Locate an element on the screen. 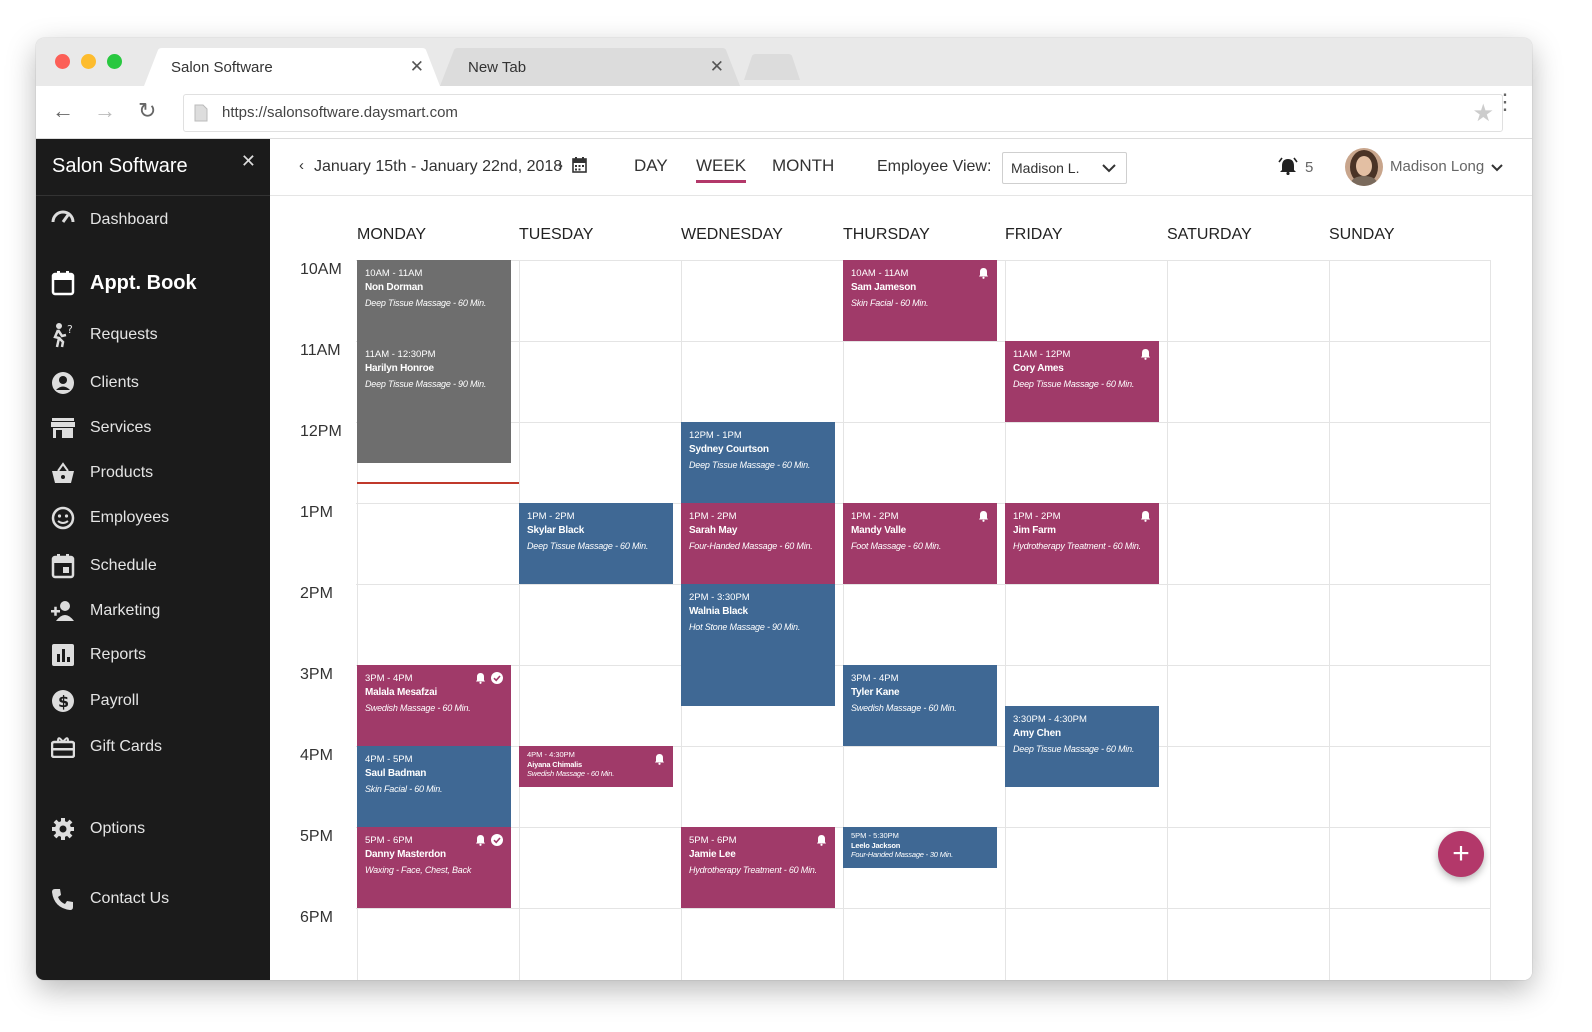 The image size is (1592, 1032). reload-icon: ↻ is located at coordinates (147, 110).